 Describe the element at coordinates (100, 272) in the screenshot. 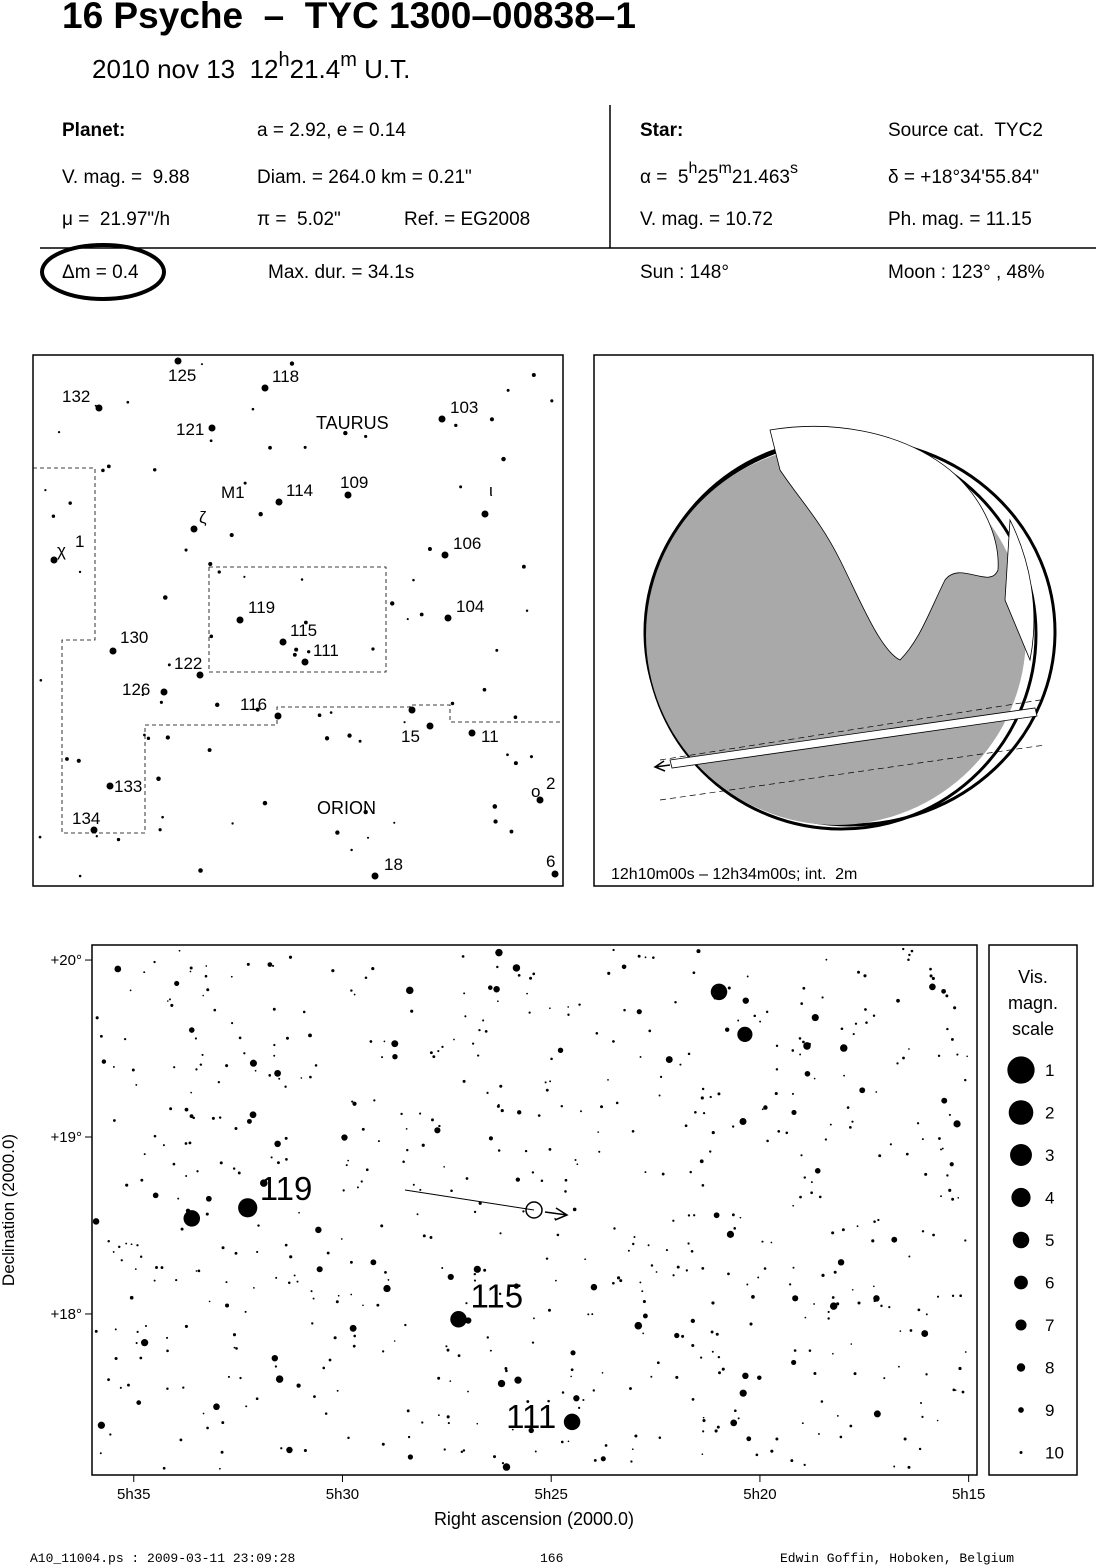

I see `event-dm: Δm = 0.4` at that location.